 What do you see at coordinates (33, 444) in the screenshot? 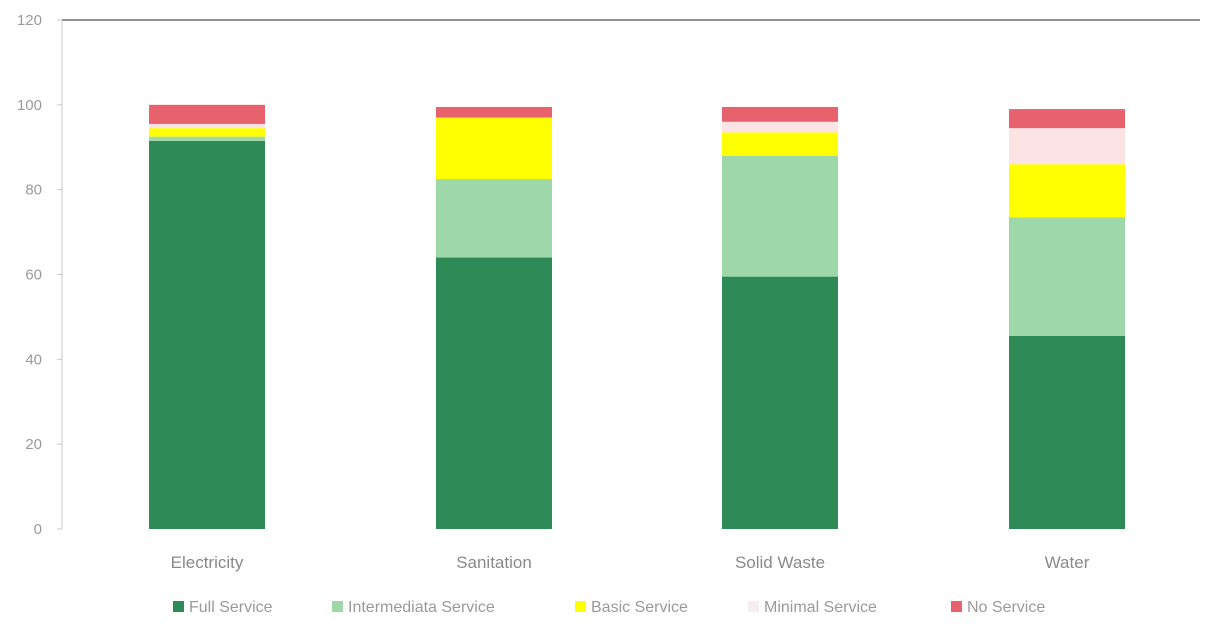
I see `y-tick-label: 20` at bounding box center [33, 444].